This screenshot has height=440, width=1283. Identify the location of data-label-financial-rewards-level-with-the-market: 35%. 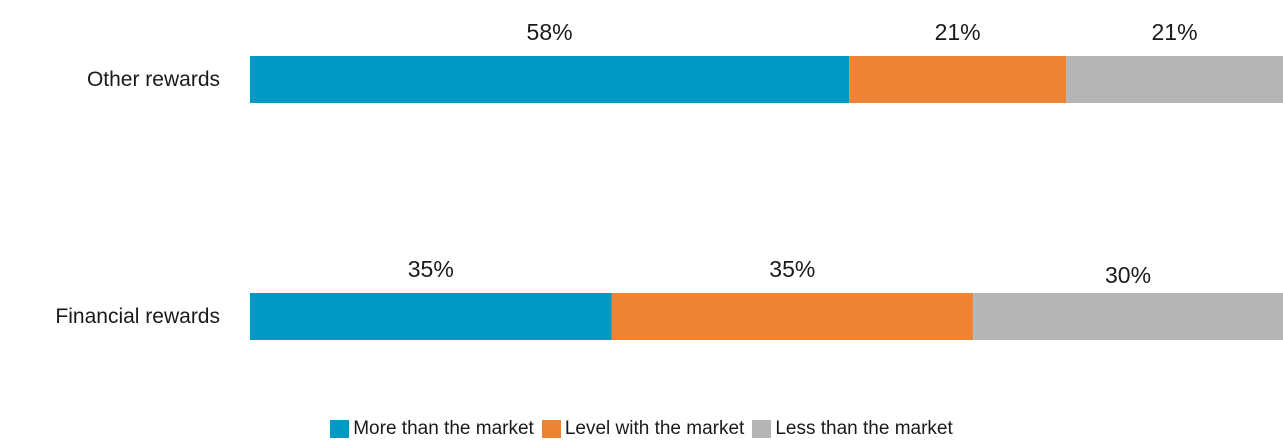
(792, 269).